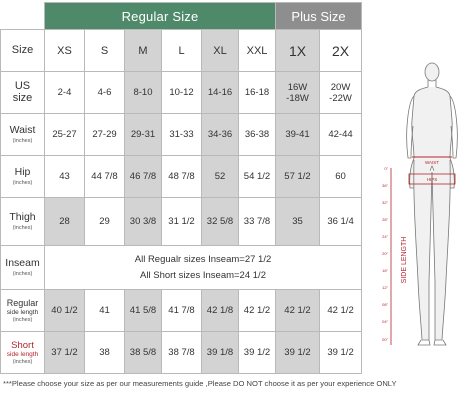 The width and height of the screenshot is (467, 406). What do you see at coordinates (22, 221) in the screenshot?
I see `thigh-row-label: Thigh (inches)` at bounding box center [22, 221].